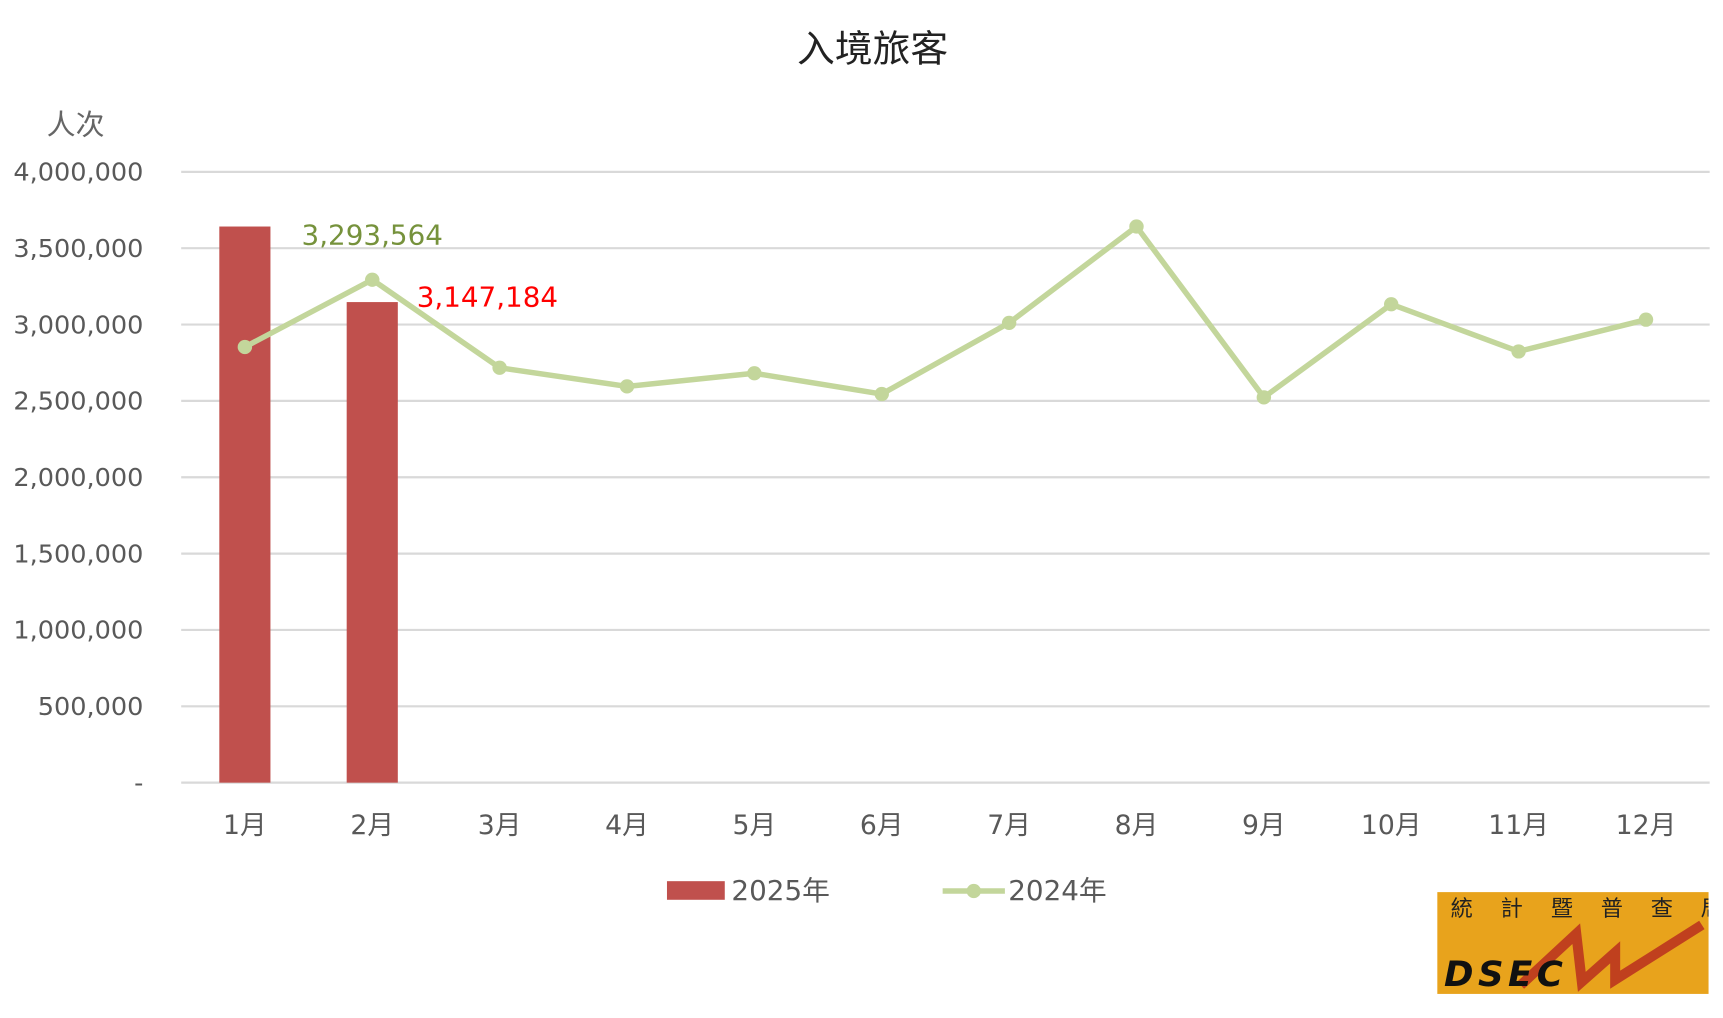  What do you see at coordinates (882, 825) in the screenshot?
I see `x-tick-label: 6月` at bounding box center [882, 825].